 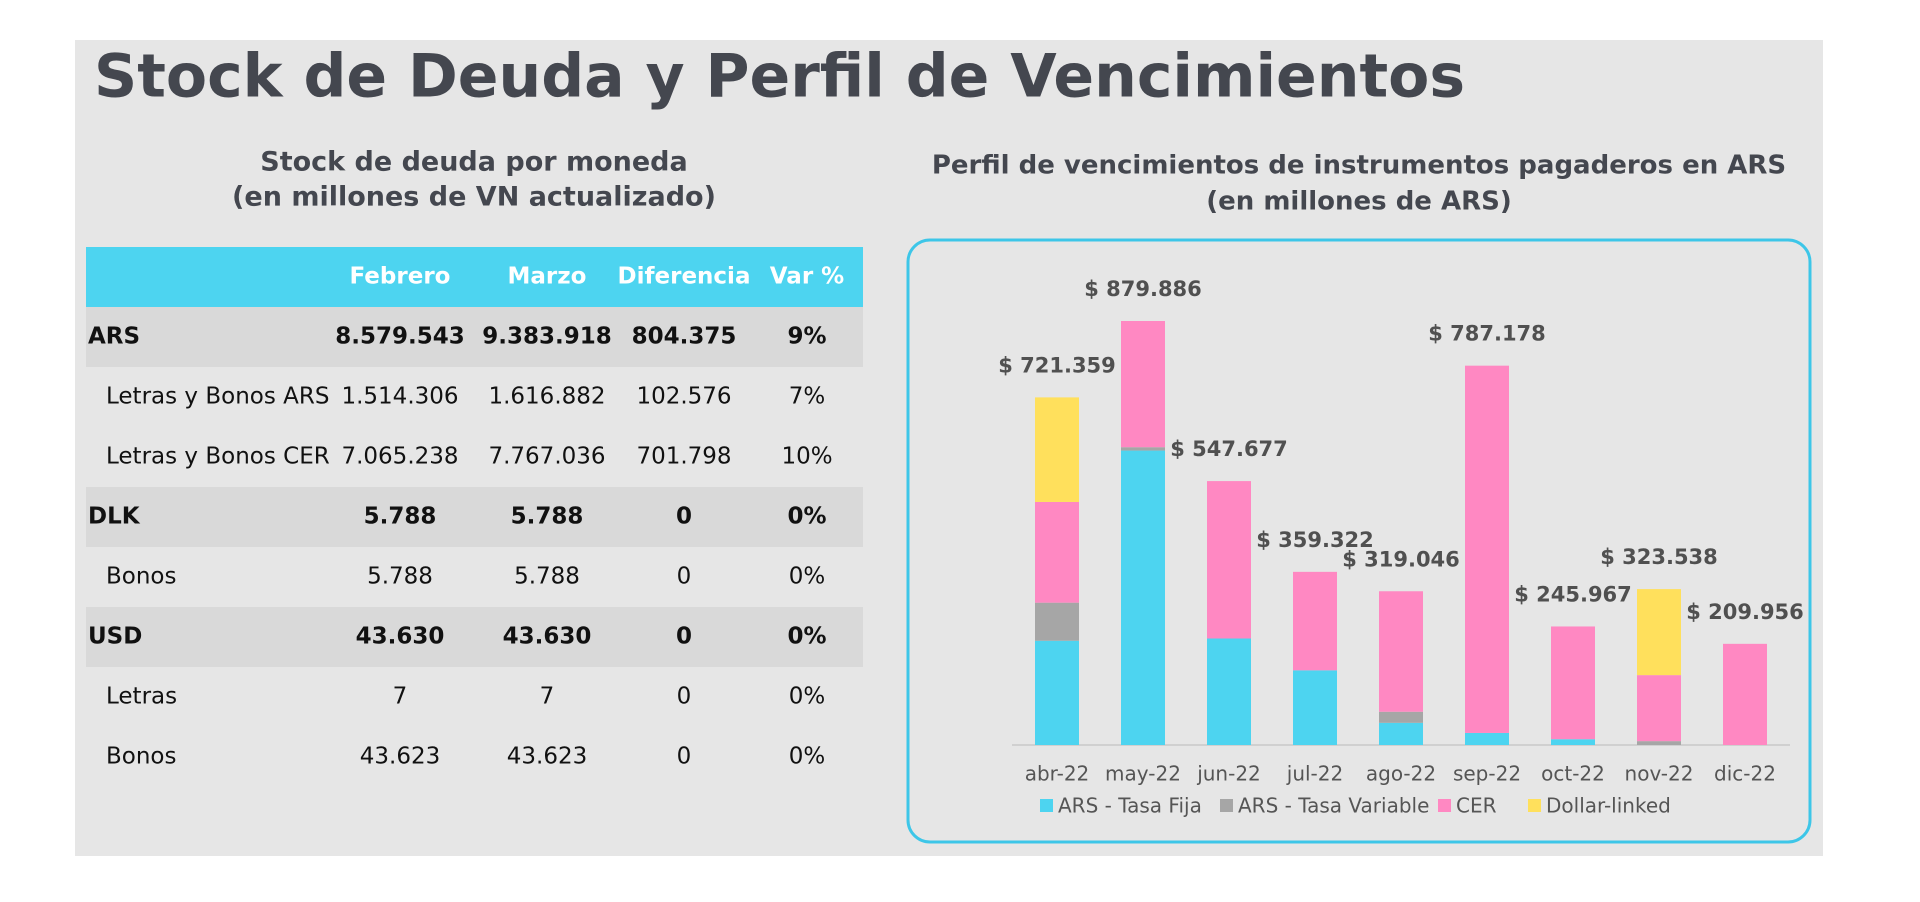 I want to click on table-cell: 1.514.306, so click(x=399, y=397).